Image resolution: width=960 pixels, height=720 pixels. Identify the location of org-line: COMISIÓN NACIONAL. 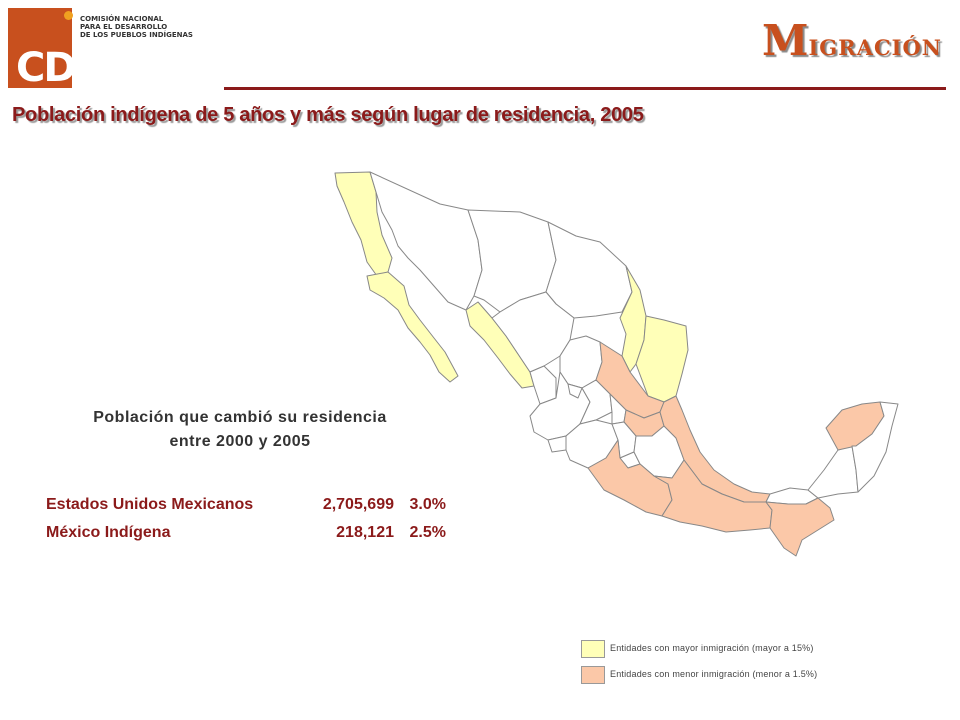
(122, 19).